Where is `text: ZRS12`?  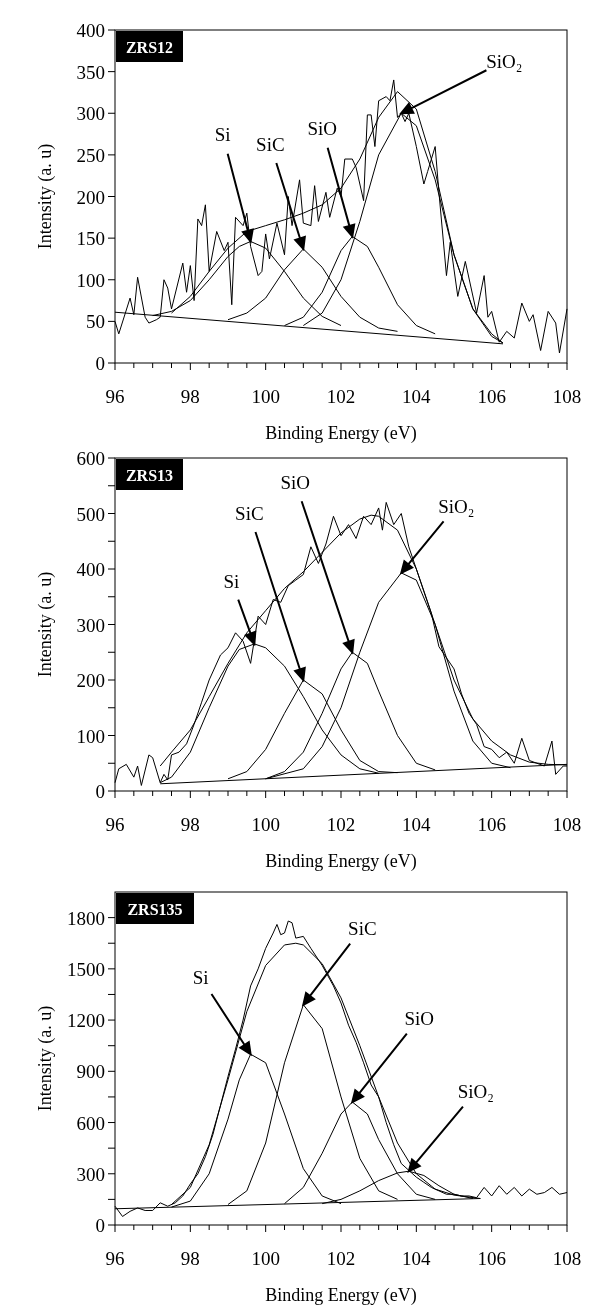
text: ZRS12 is located at coordinates (149, 47).